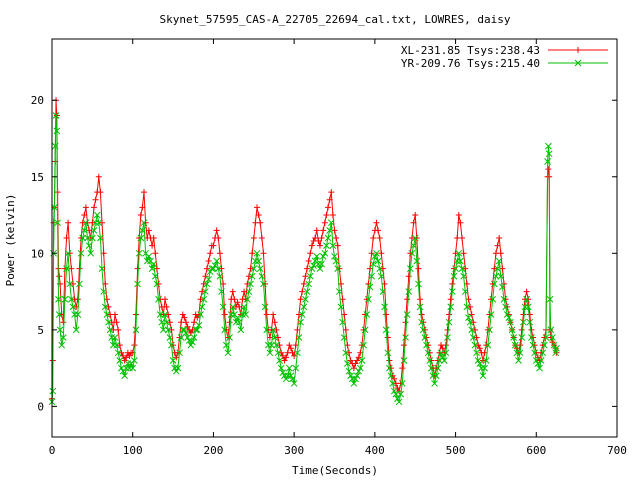  What do you see at coordinates (578, 50) in the screenshot?
I see `legend-marker` at bounding box center [578, 50].